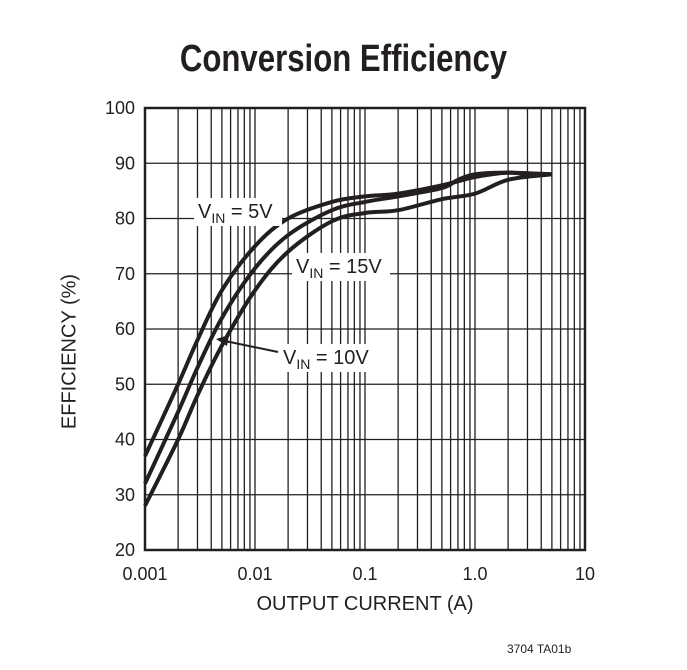  Describe the element at coordinates (539, 649) in the screenshot. I see `footnote: 3704 TA01b` at that location.